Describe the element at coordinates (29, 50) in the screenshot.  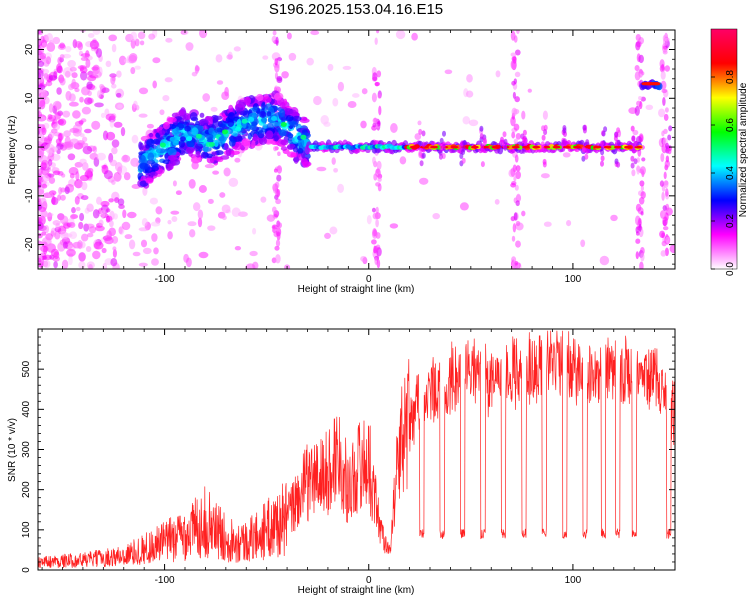
I see `y-tick-label: 20` at that location.